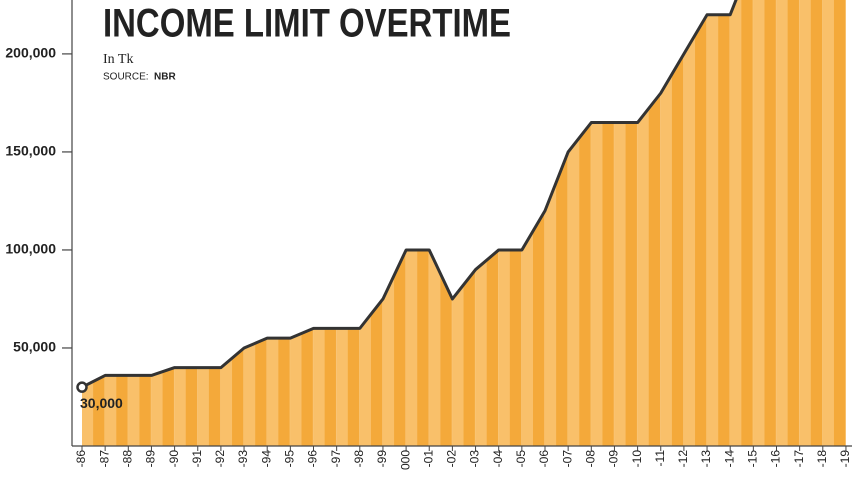 The height and width of the screenshot is (484, 860). What do you see at coordinates (590, 459) in the screenshot?
I see `x-tick-label: -08` at bounding box center [590, 459].